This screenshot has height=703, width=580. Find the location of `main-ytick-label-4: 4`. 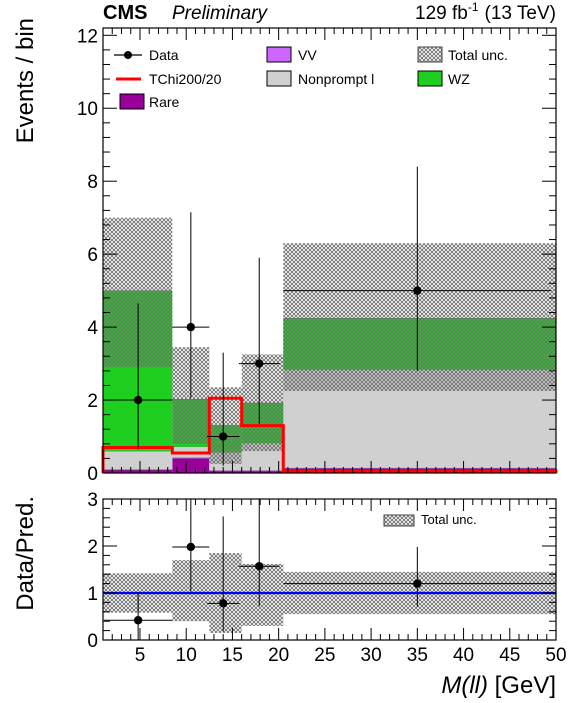

main-ytick-label-4: 4 is located at coordinates (92, 328).